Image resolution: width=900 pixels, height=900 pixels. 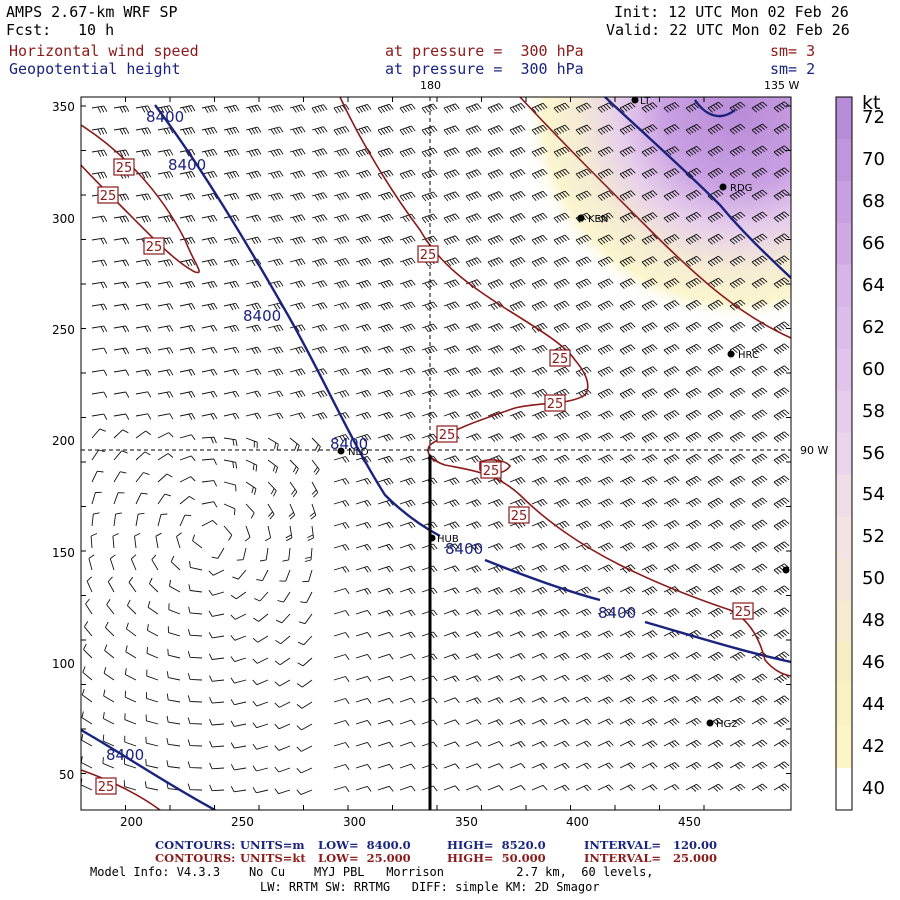 What do you see at coordinates (844, 328) in the screenshot?
I see `colorbar-swatch` at bounding box center [844, 328].